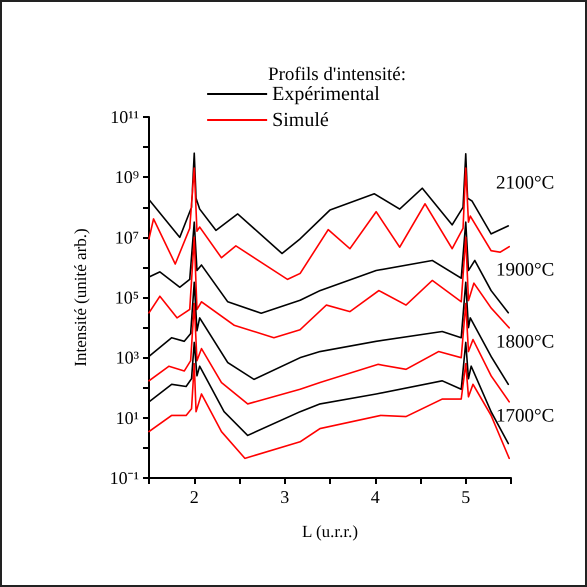 The height and width of the screenshot is (587, 587). I want to click on x-tick-label: 5, so click(465, 497).